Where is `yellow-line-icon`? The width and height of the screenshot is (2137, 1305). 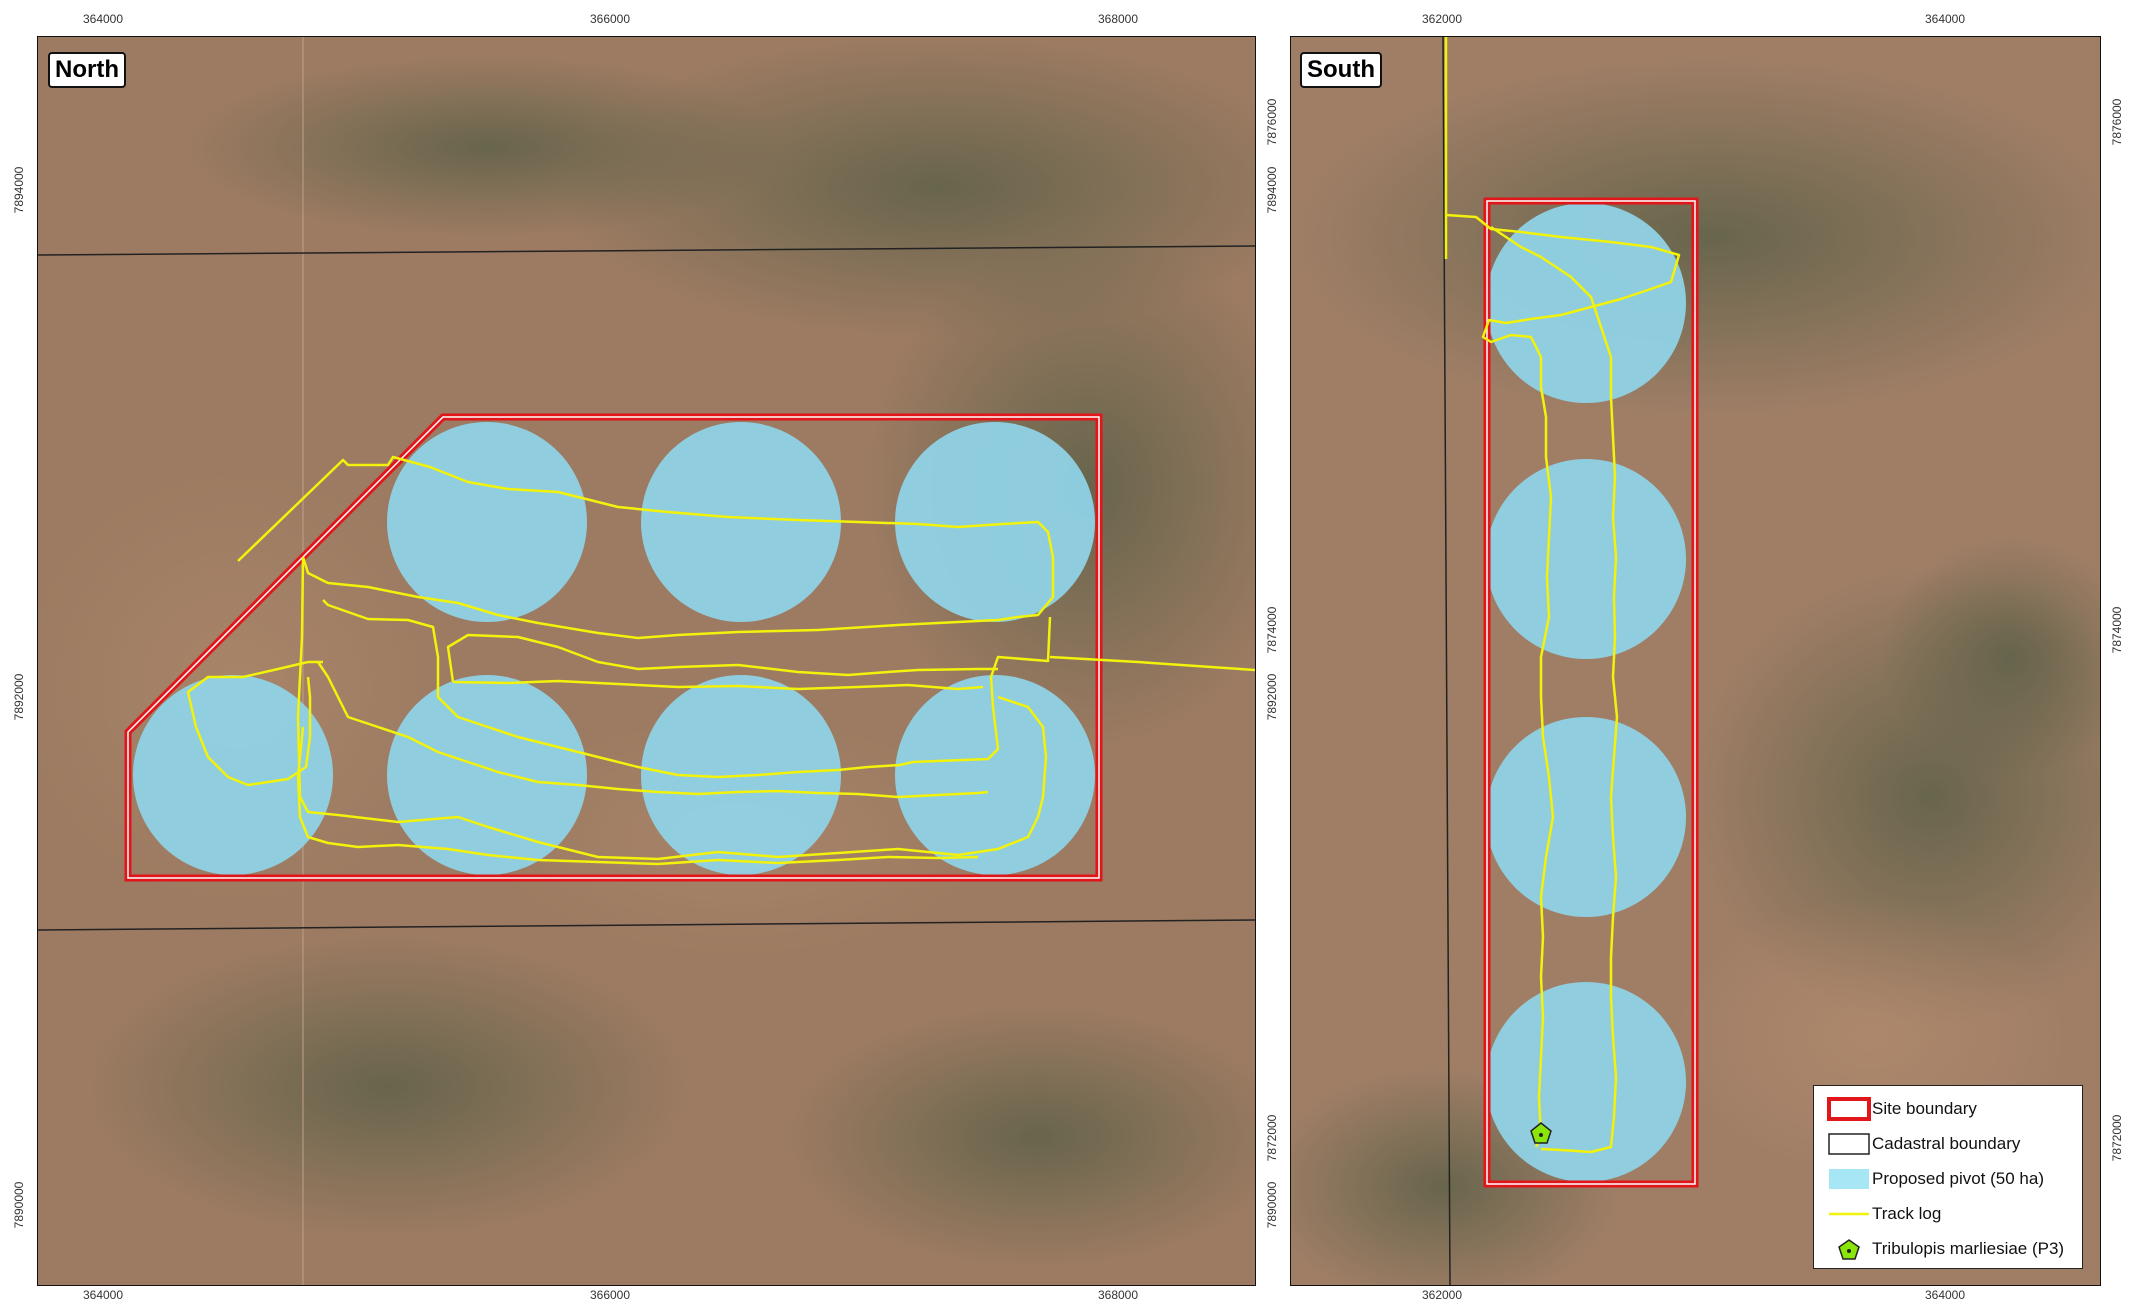
yellow-line-icon is located at coordinates (1849, 1214).